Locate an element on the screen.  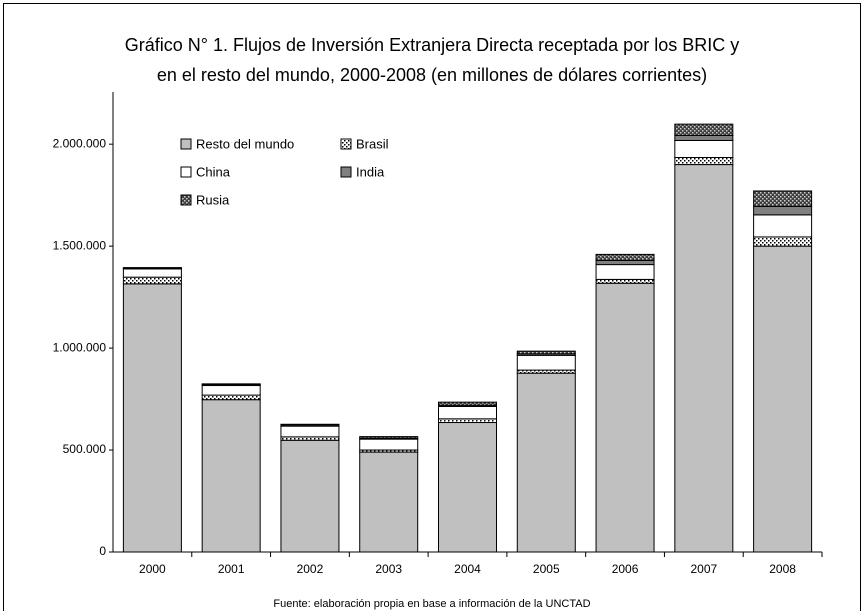
x-tick-label: 2001 is located at coordinates (231, 569).